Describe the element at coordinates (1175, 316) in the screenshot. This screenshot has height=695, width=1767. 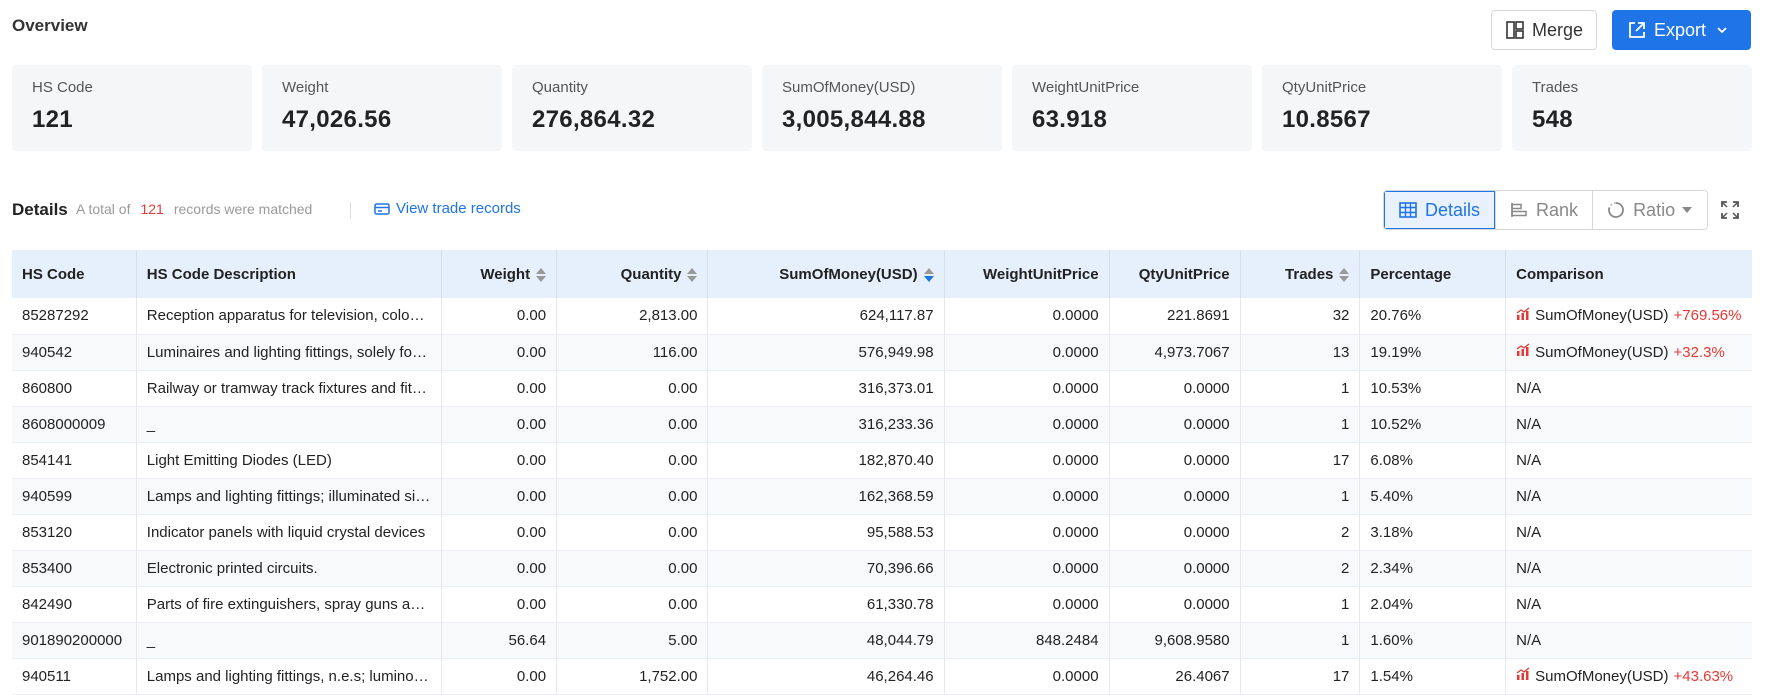
I see `cell-qty-unit-price: 221.8691` at that location.